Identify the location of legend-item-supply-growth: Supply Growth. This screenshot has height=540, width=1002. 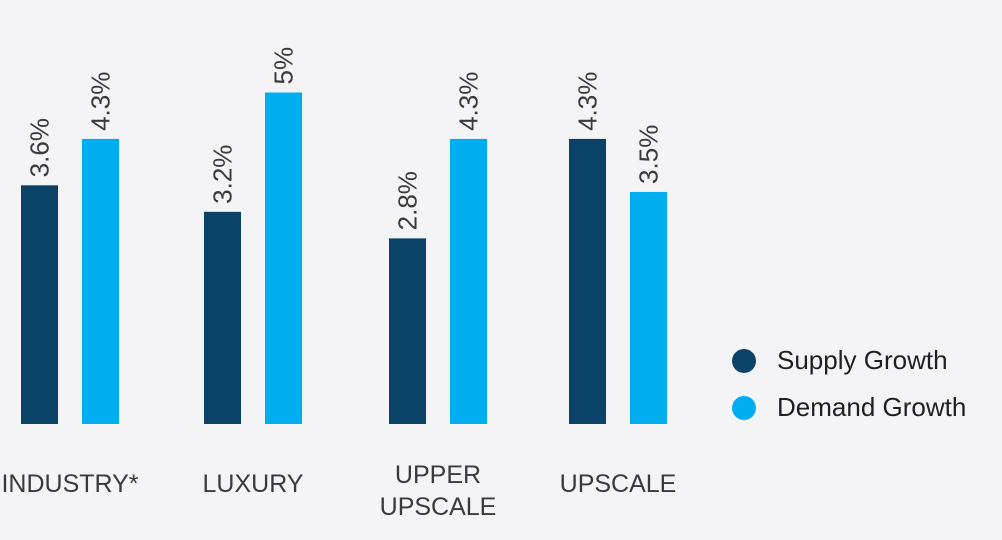
(840, 360).